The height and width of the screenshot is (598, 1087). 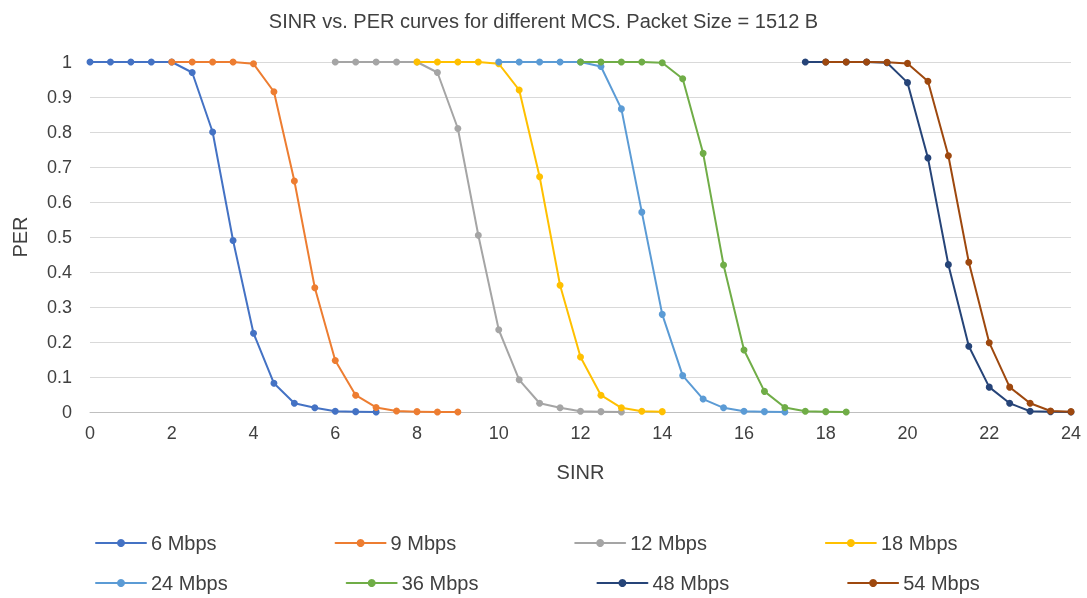 I want to click on x-tick-label: 22, so click(x=989, y=433).